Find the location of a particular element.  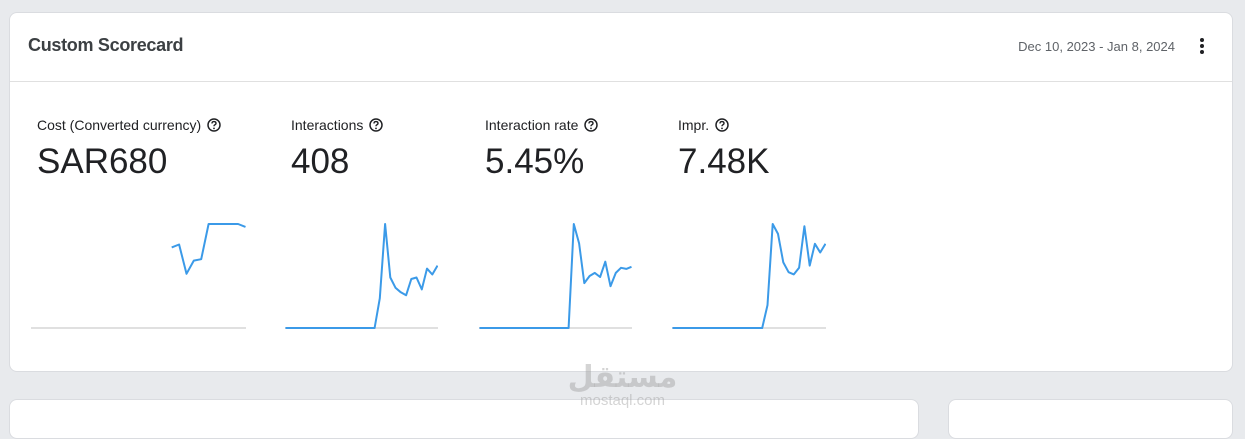

watermark-latin: mostaql.com is located at coordinates (622, 400).